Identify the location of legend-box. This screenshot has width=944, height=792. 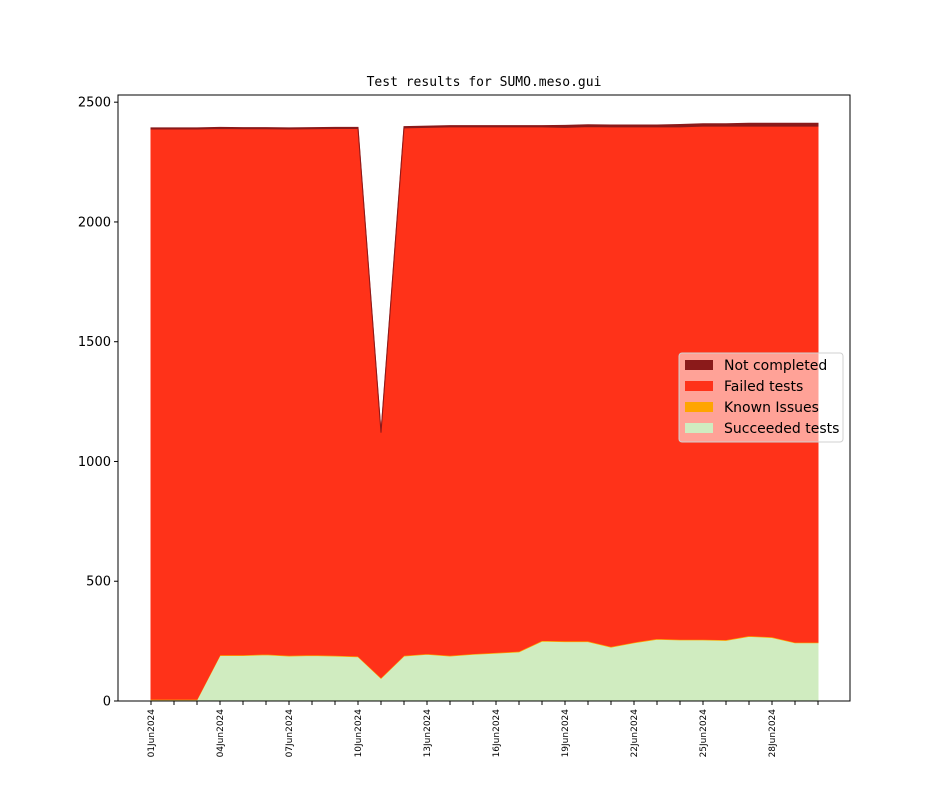
(761, 397).